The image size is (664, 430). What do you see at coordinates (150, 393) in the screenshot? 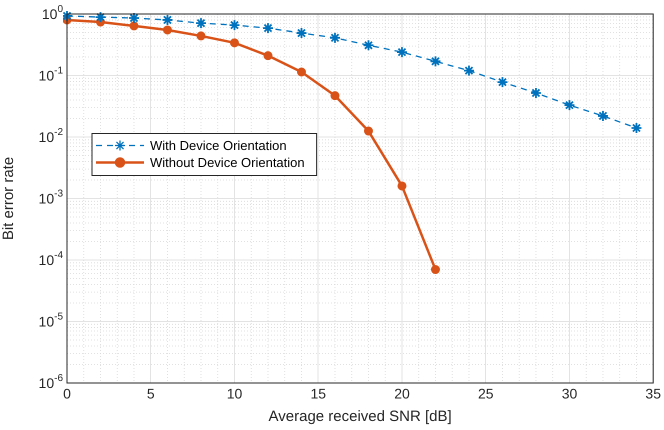
I see `x-tick-label: 5` at bounding box center [150, 393].